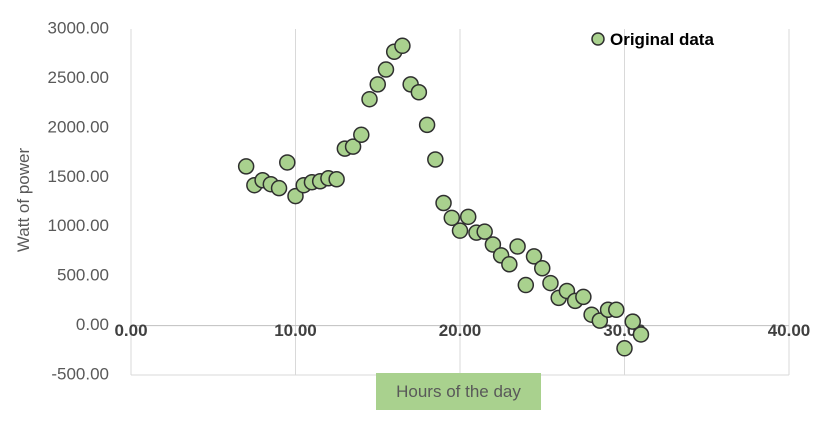 Image resolution: width=823 pixels, height=421 pixels. Describe the element at coordinates (92, 324) in the screenshot. I see `y-tick-label: 0.00` at that location.